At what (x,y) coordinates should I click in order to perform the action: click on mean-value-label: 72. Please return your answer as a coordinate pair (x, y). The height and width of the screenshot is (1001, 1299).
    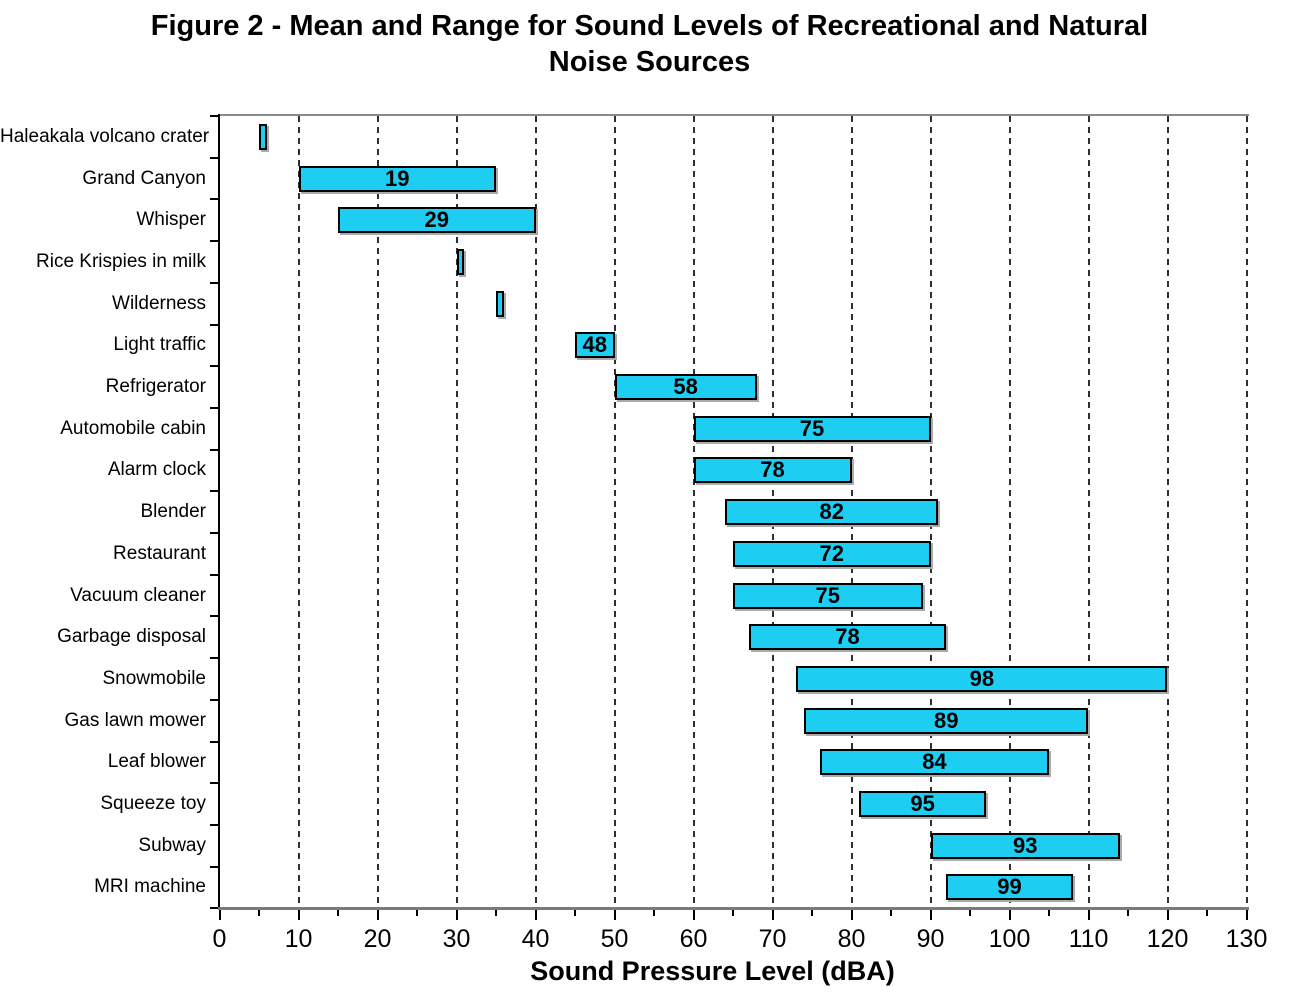
    Looking at the image, I should click on (831, 553).